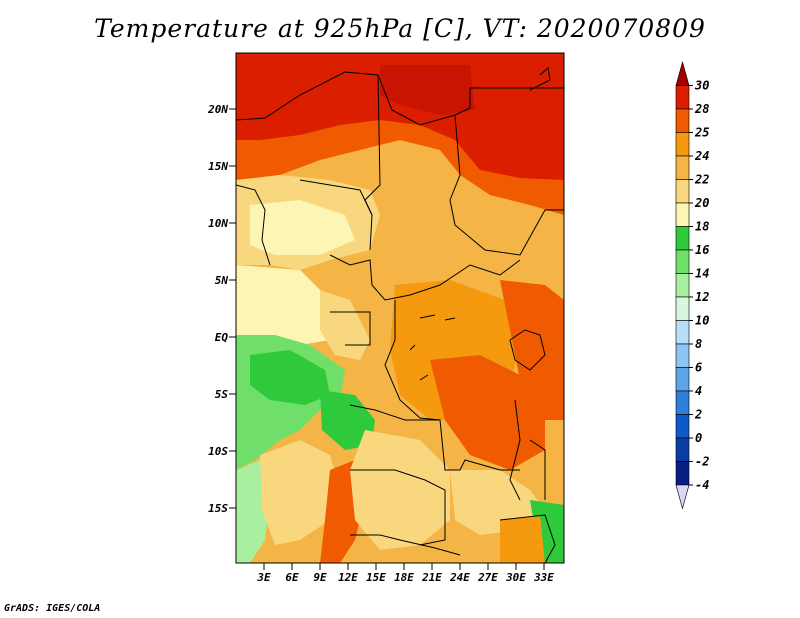 Image resolution: width=800 pixels, height=618 pixels. I want to click on lat-label: 10S, so click(218, 451).